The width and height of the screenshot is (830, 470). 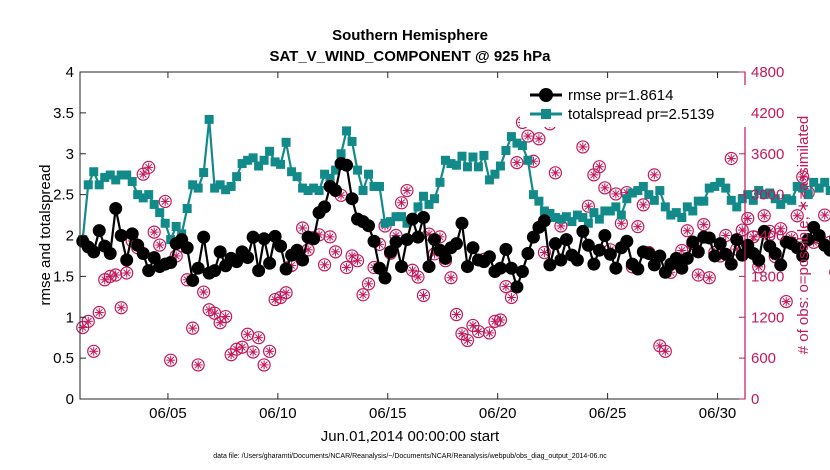 What do you see at coordinates (546, 114) in the screenshot?
I see `legend-spread-marker` at bounding box center [546, 114].